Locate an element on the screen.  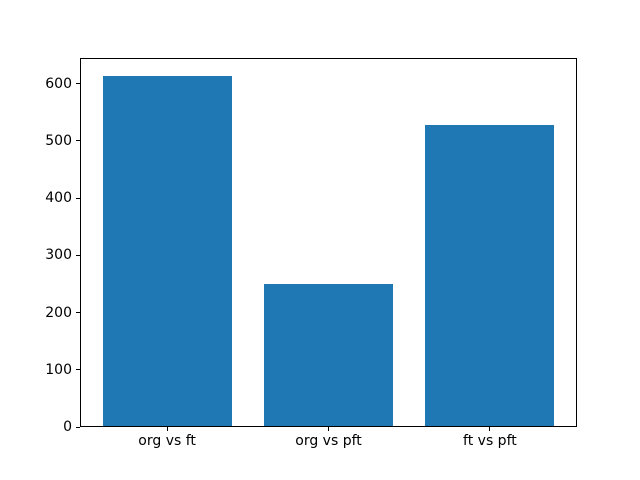
x-tick-label-org-vs-ft: org vs ft is located at coordinates (167, 441).